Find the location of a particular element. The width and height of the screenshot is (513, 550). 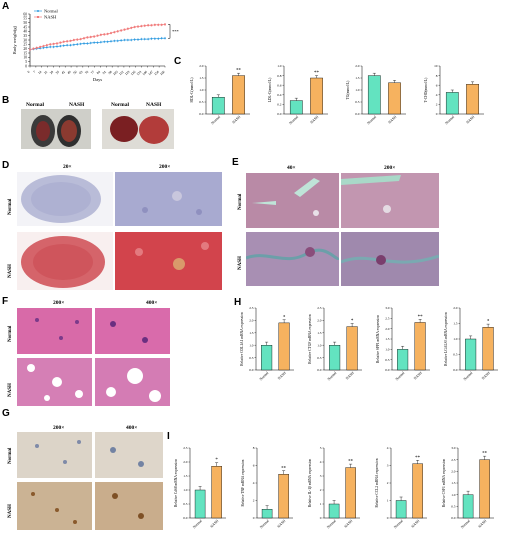

y-tick-label: 4 is located at coordinates (437, 95).